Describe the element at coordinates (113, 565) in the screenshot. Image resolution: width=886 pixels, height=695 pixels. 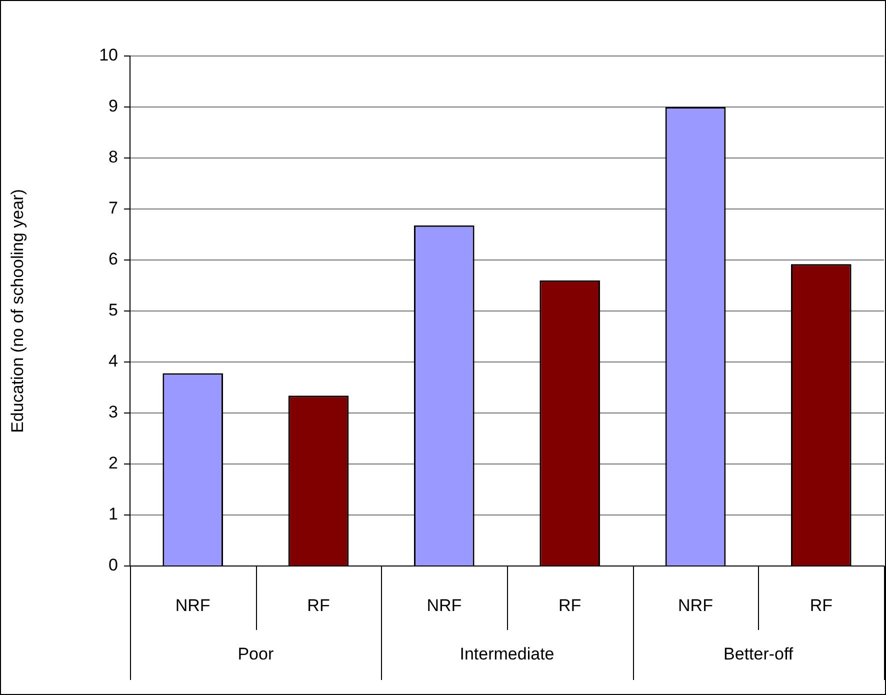
I see `y-tick-label: 0` at that location.